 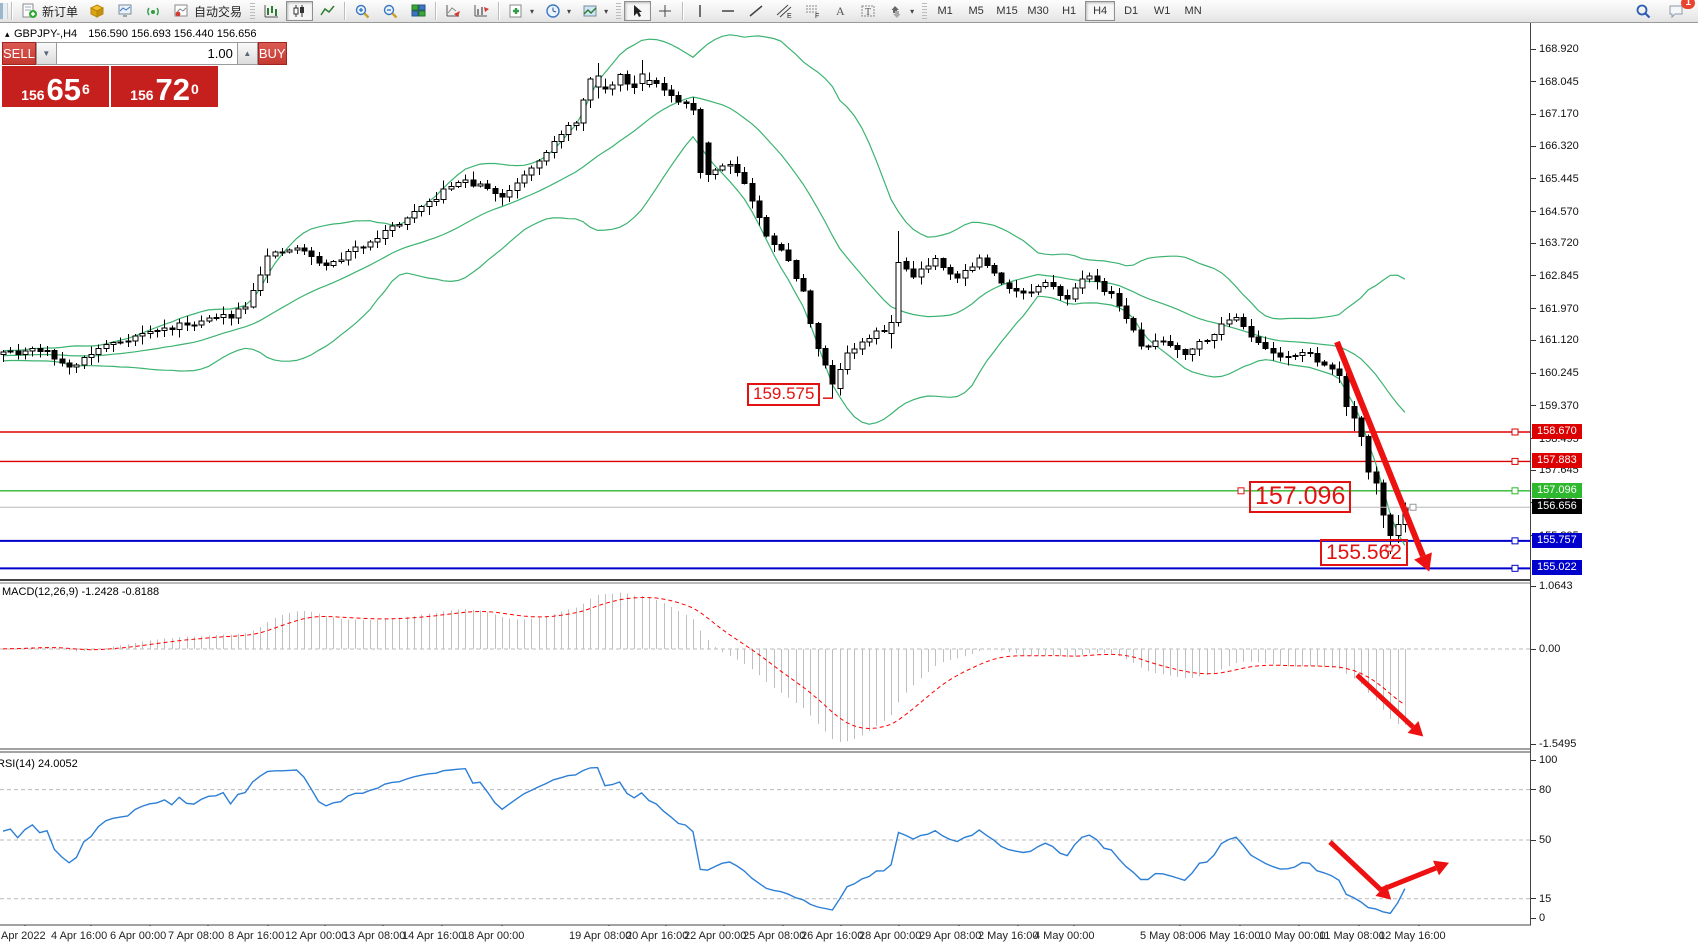 What do you see at coordinates (46, 53) in the screenshot?
I see `volume-down-button: ▼` at bounding box center [46, 53].